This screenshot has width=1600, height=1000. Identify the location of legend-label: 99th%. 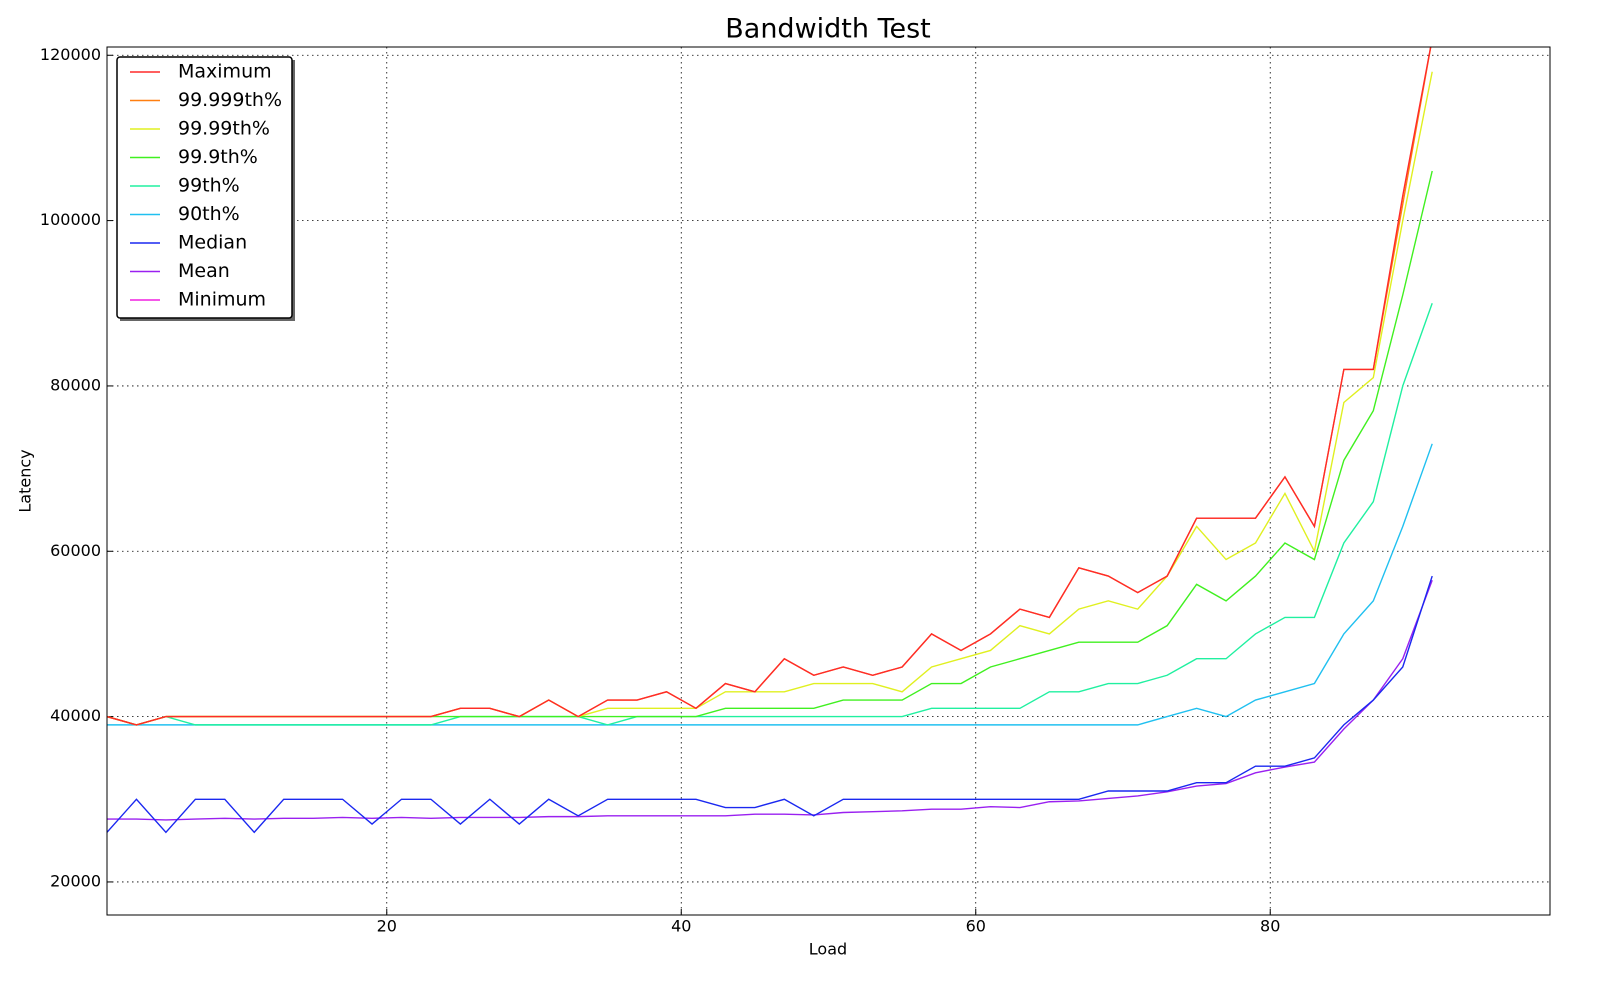
(209, 186).